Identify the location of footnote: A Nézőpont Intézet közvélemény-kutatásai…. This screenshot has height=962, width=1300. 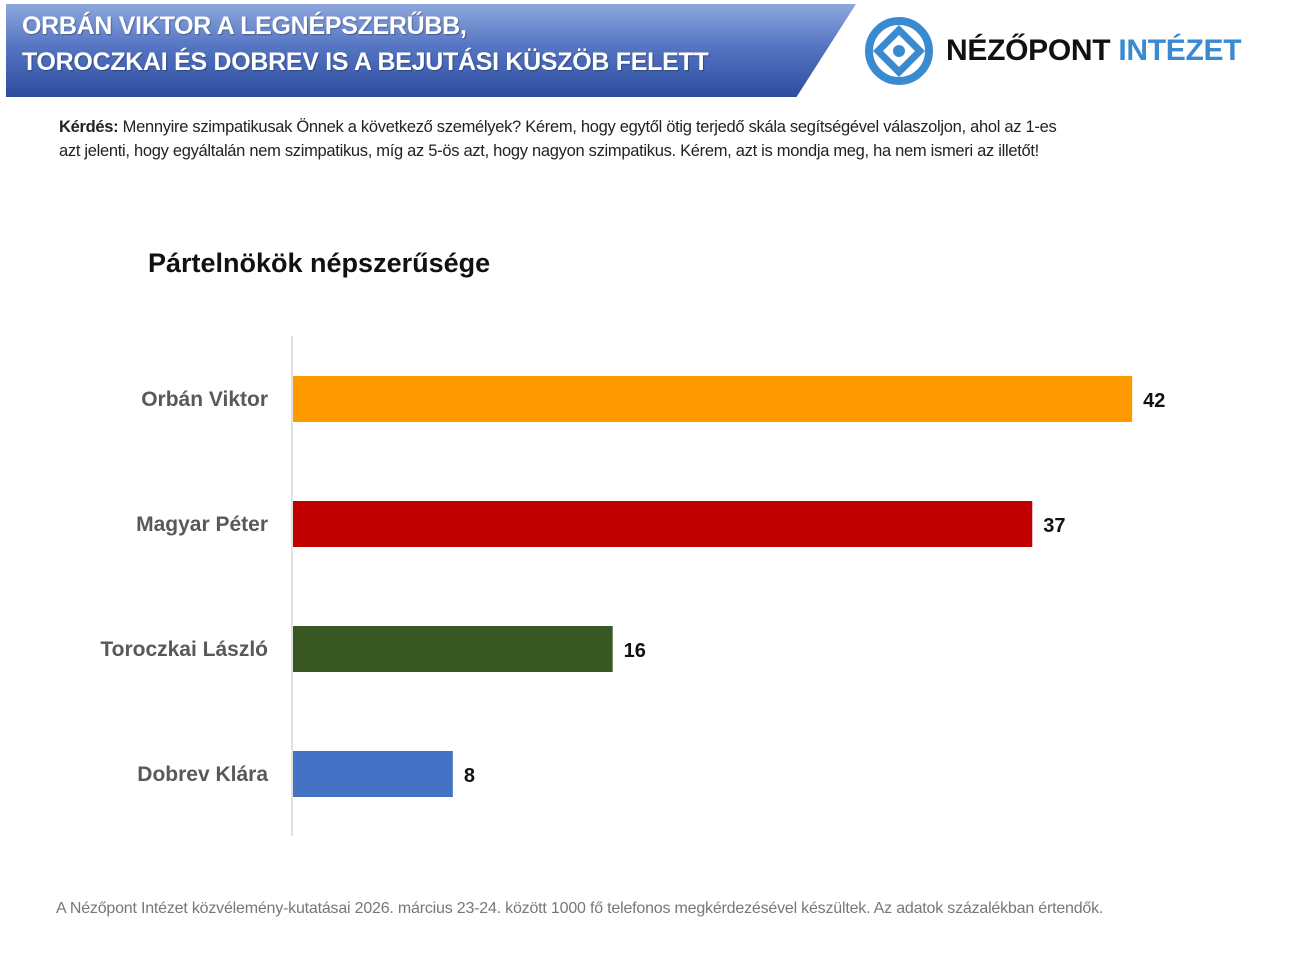
(580, 908).